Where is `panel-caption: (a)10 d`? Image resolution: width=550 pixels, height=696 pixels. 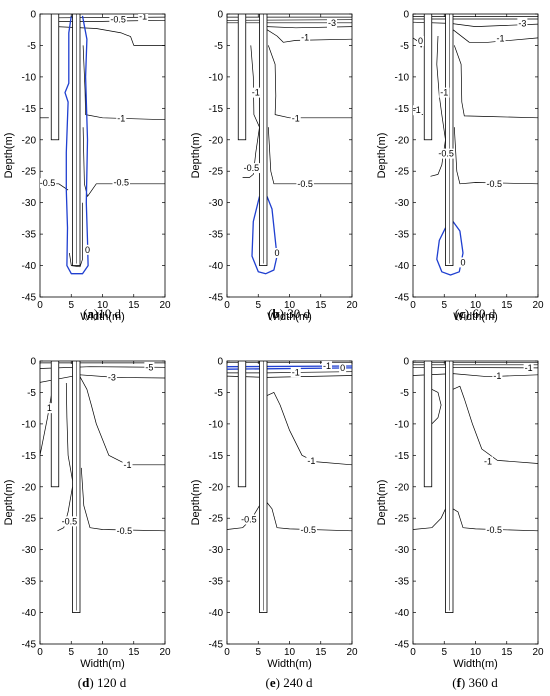
panel-caption: (a)10 d is located at coordinates (102, 313).